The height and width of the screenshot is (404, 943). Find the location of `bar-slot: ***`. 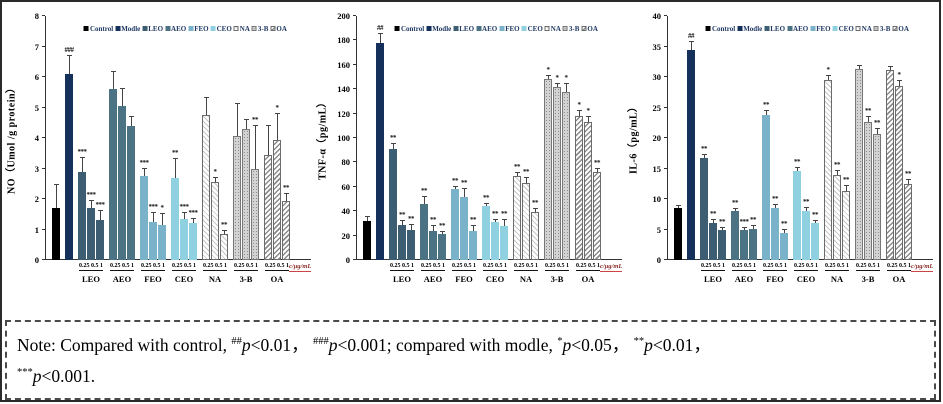

bar-slot: *** is located at coordinates (82, 138).